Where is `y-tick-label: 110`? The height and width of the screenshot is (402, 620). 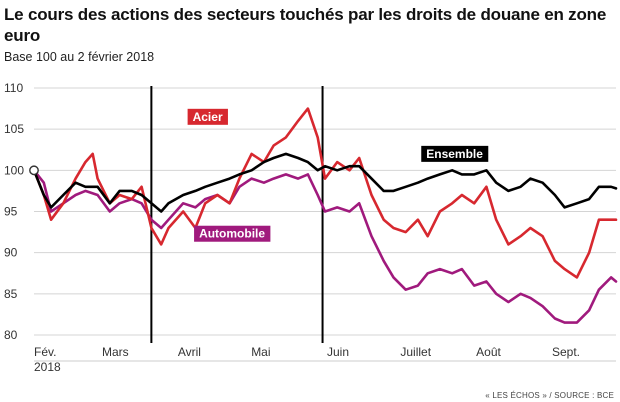
y-tick-label: 110 is located at coordinates (13, 88).